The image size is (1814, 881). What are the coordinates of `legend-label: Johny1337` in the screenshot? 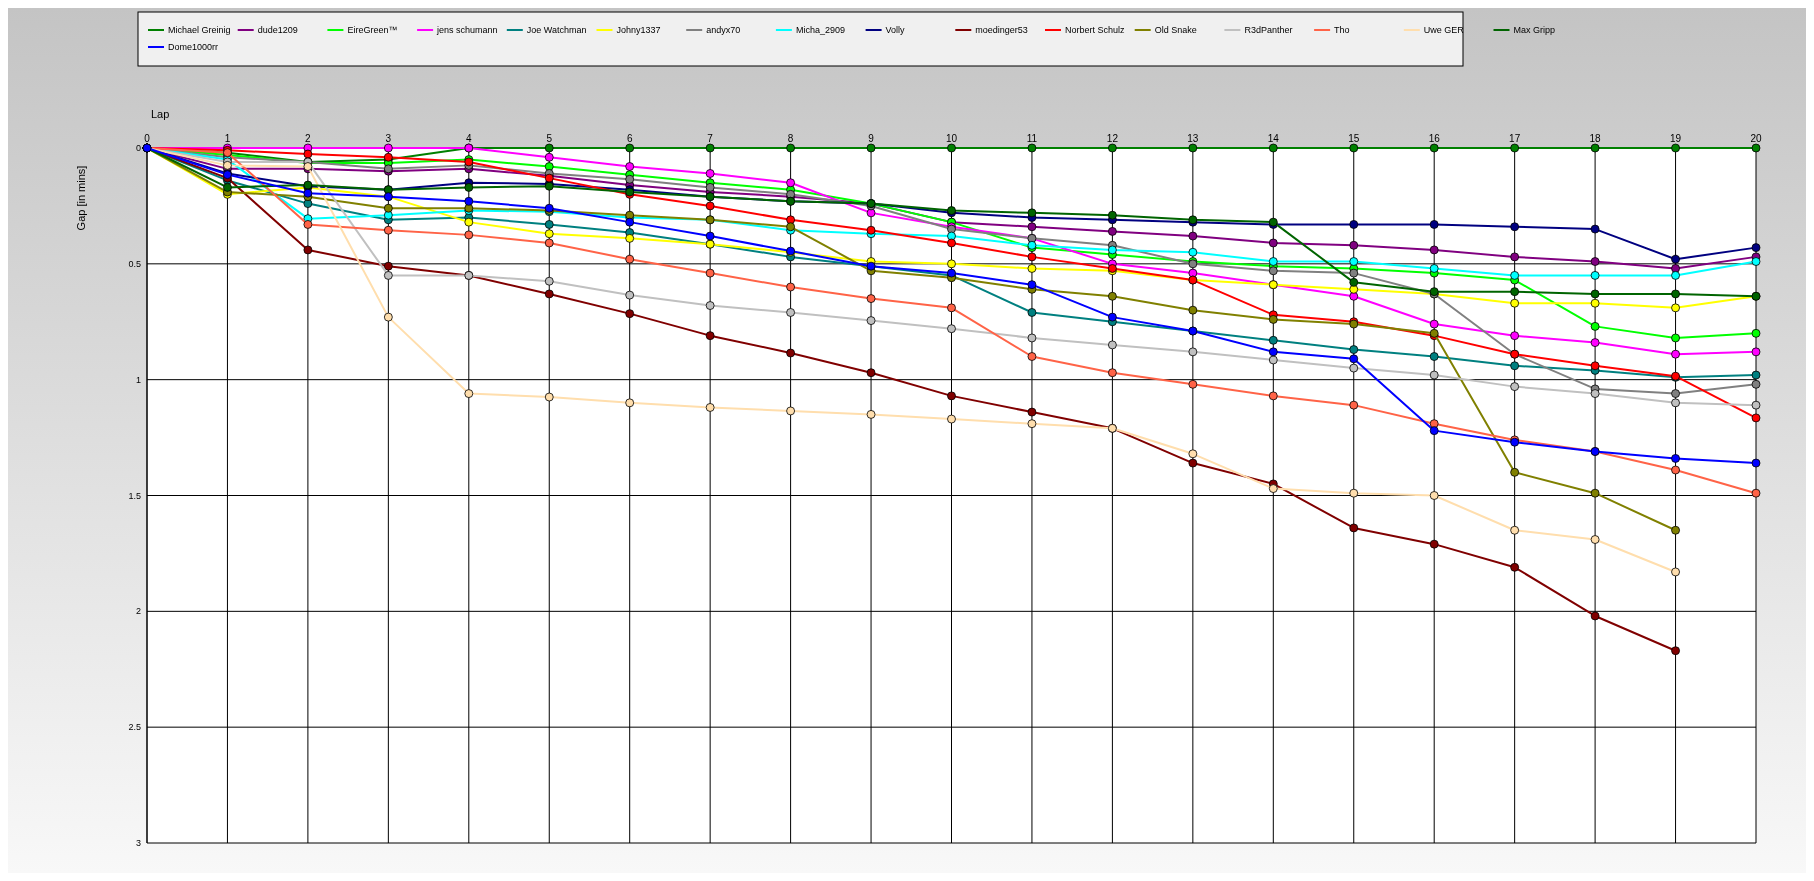 It's located at (638, 30).